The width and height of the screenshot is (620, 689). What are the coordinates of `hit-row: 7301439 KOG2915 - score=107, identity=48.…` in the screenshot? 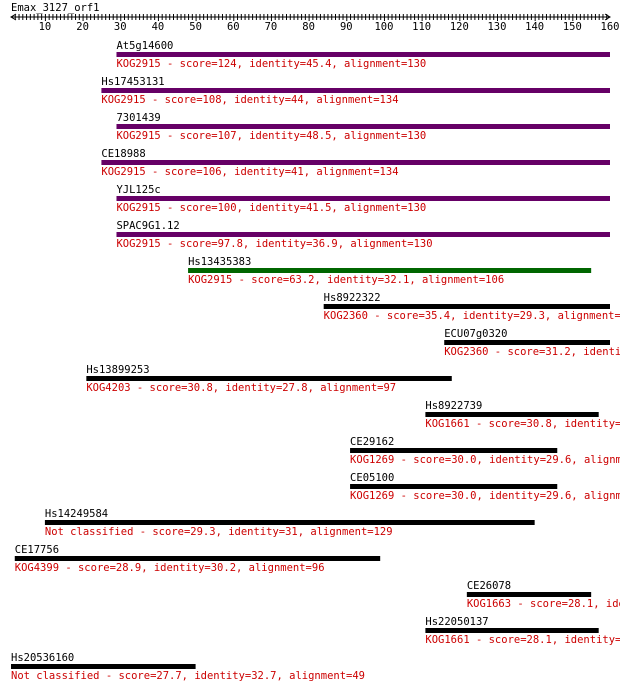 It's located at (363, 127).